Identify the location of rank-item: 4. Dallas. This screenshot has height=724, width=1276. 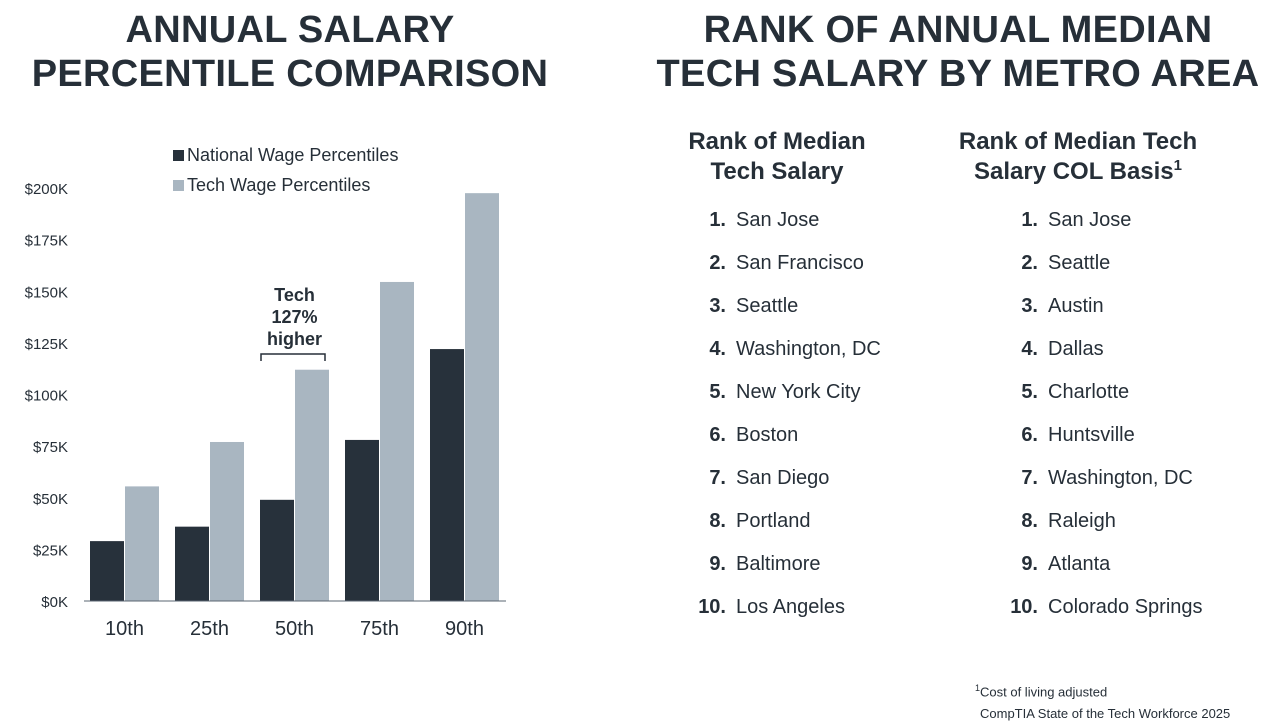
(1102, 351).